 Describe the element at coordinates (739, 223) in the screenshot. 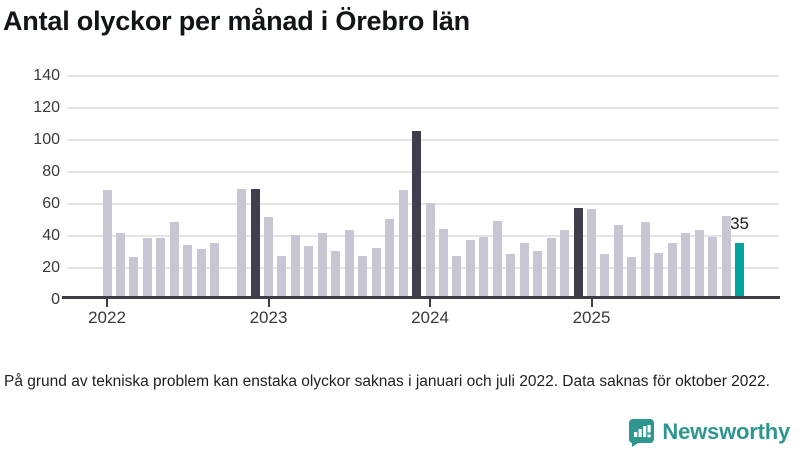

I see `latest-bar-value-label: 35` at that location.